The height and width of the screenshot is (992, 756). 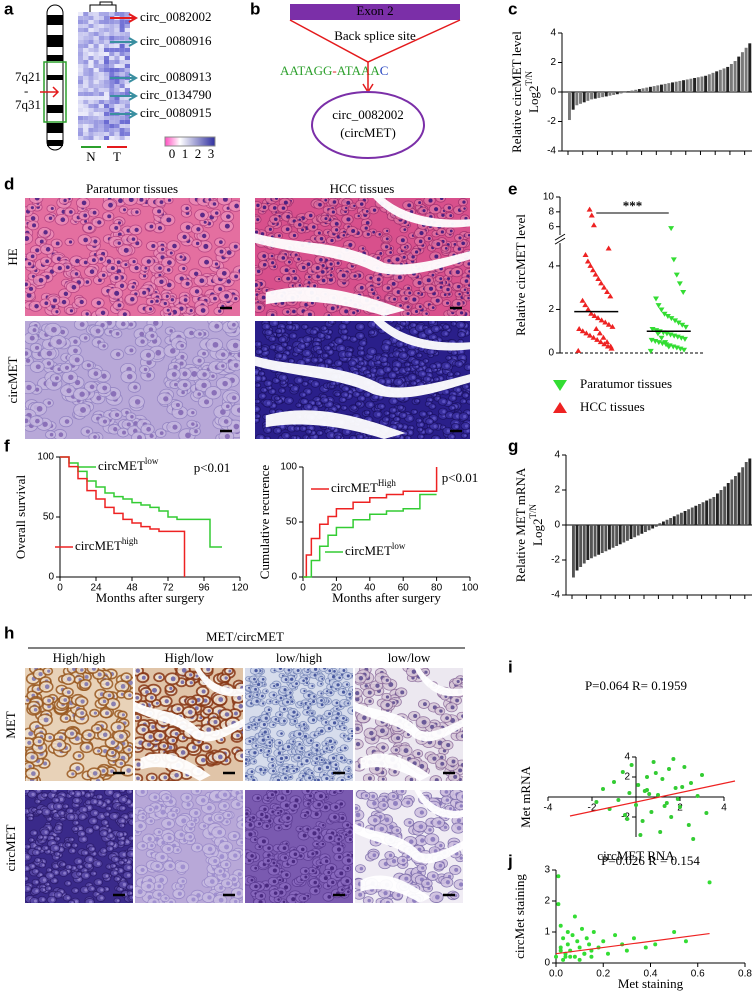 I want to click on panel-label: f, so click(x=7, y=445).